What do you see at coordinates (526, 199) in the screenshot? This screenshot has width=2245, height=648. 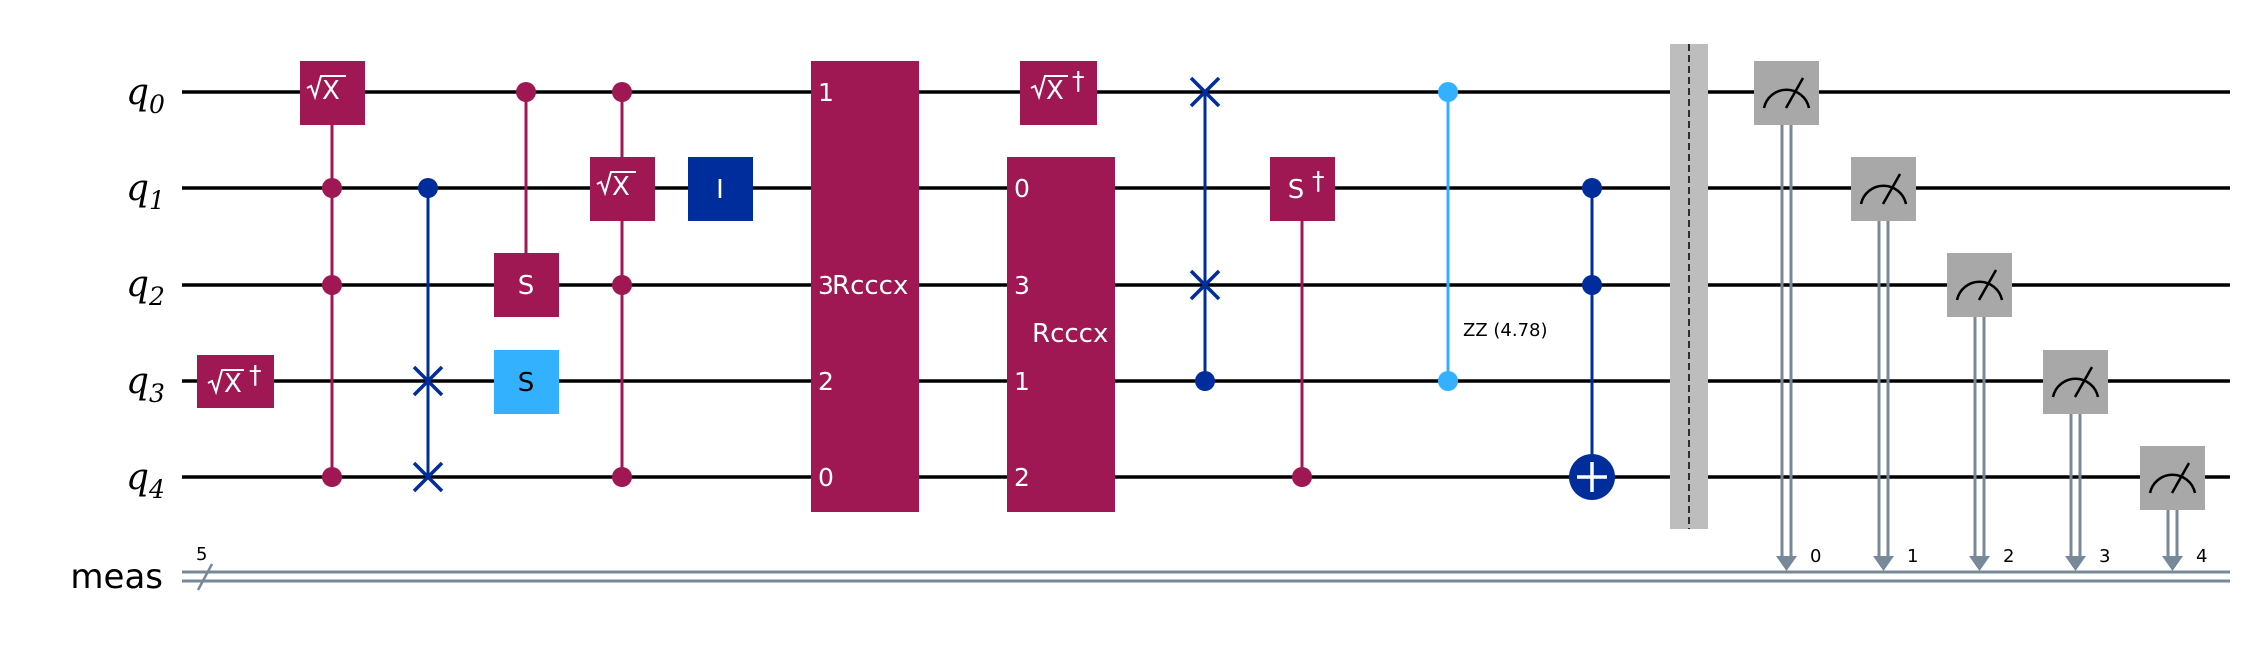 I see `controlled-s-gate: S` at bounding box center [526, 199].